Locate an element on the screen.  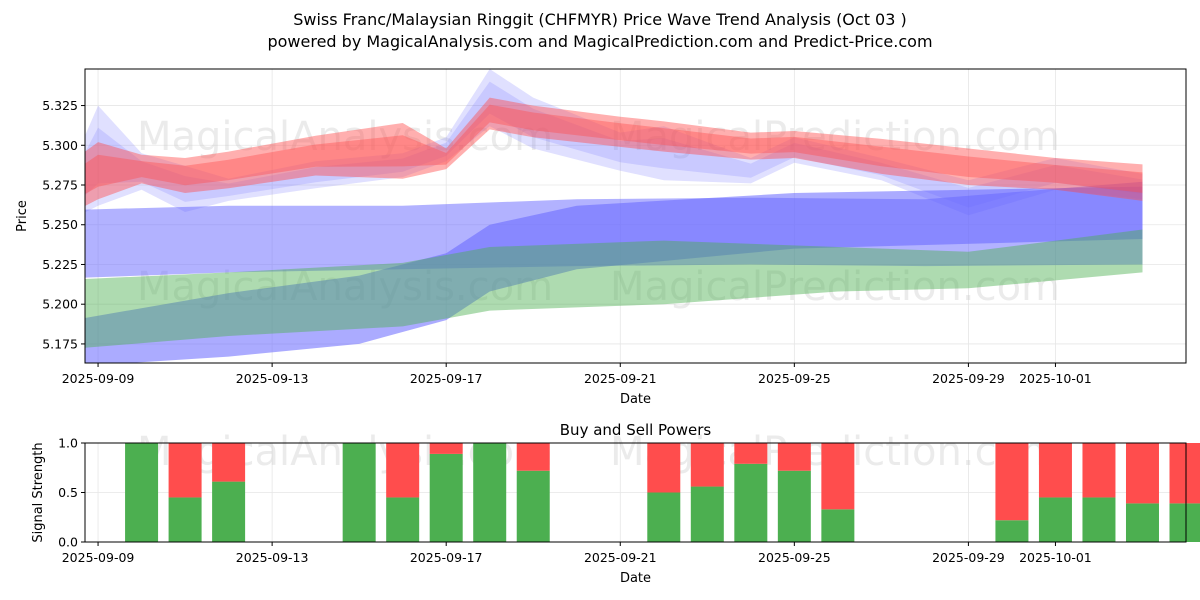
y-axis-label: Price is located at coordinates (22, 216).